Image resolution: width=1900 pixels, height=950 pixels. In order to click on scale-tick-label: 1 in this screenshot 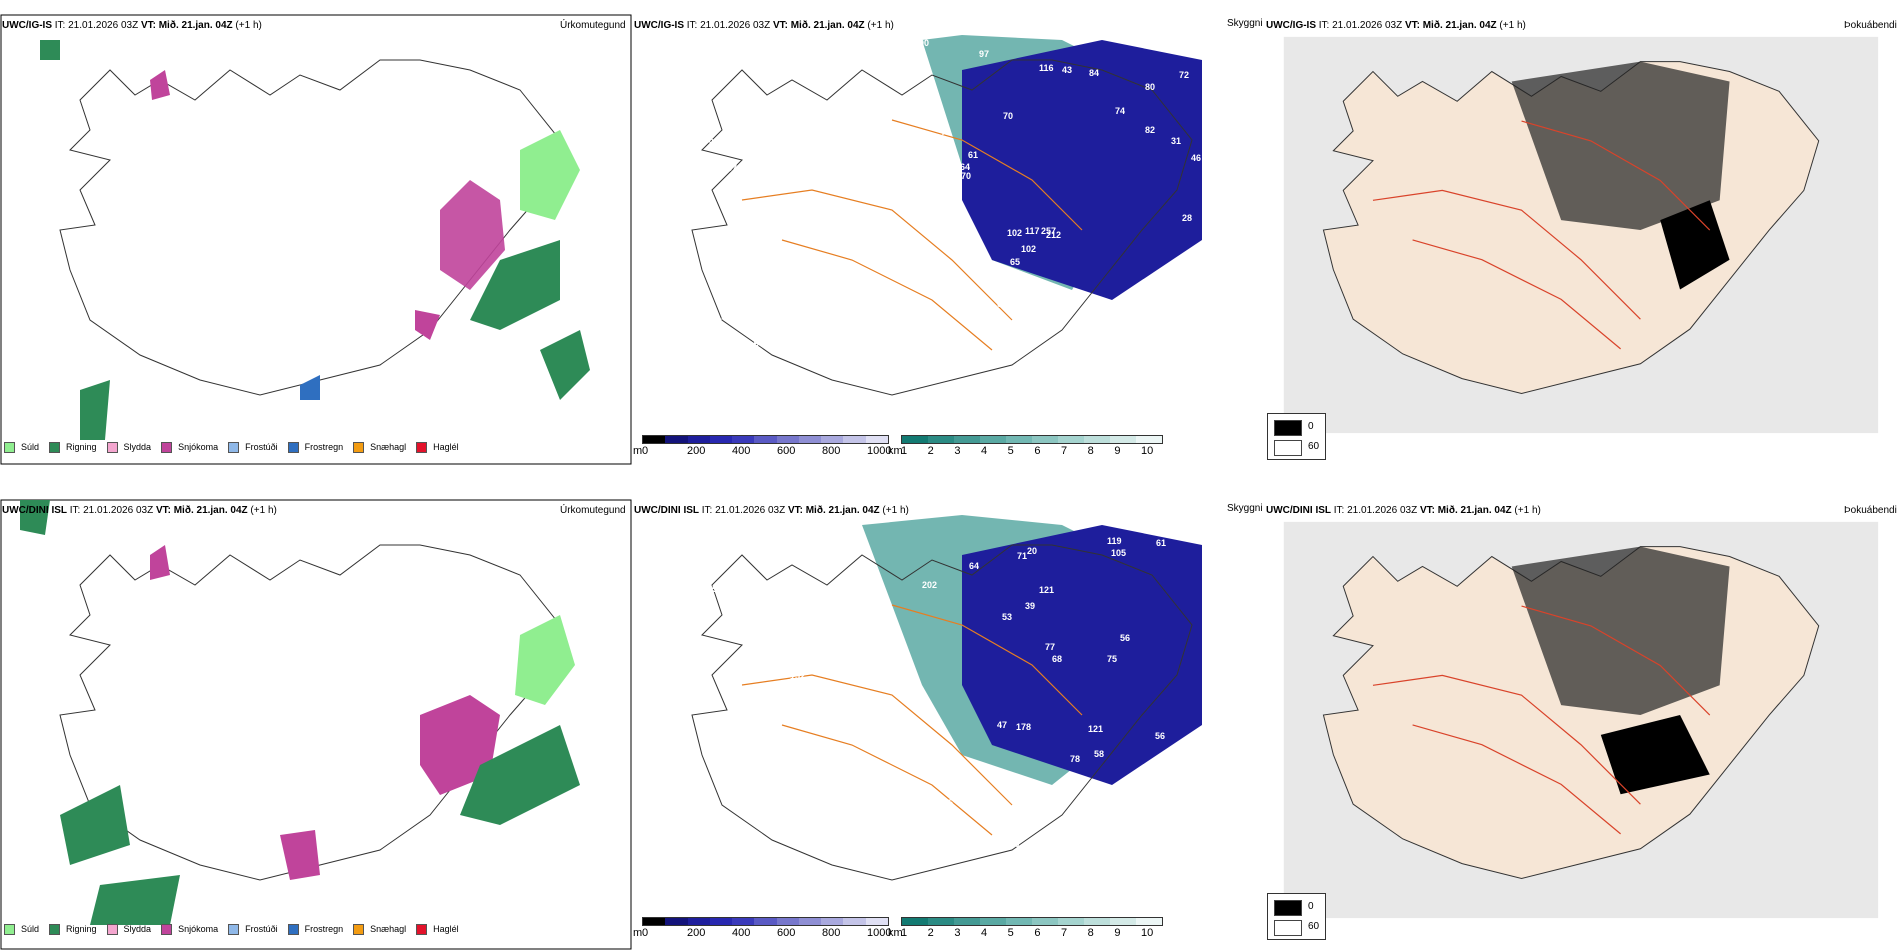, I will do `click(904, 451)`.